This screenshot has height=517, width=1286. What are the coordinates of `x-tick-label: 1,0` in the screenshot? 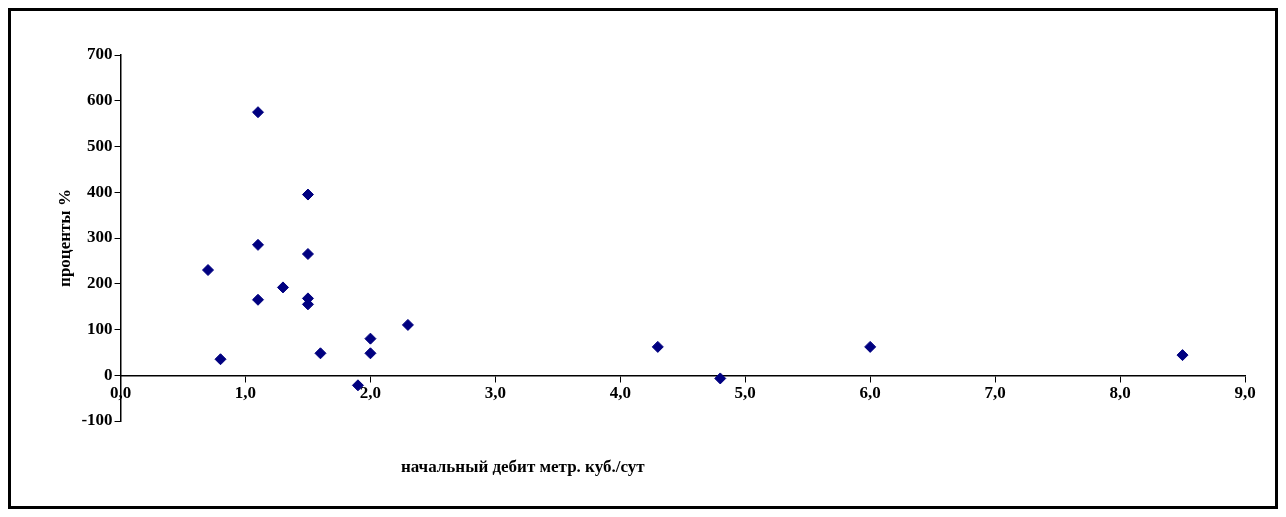 It's located at (245, 392).